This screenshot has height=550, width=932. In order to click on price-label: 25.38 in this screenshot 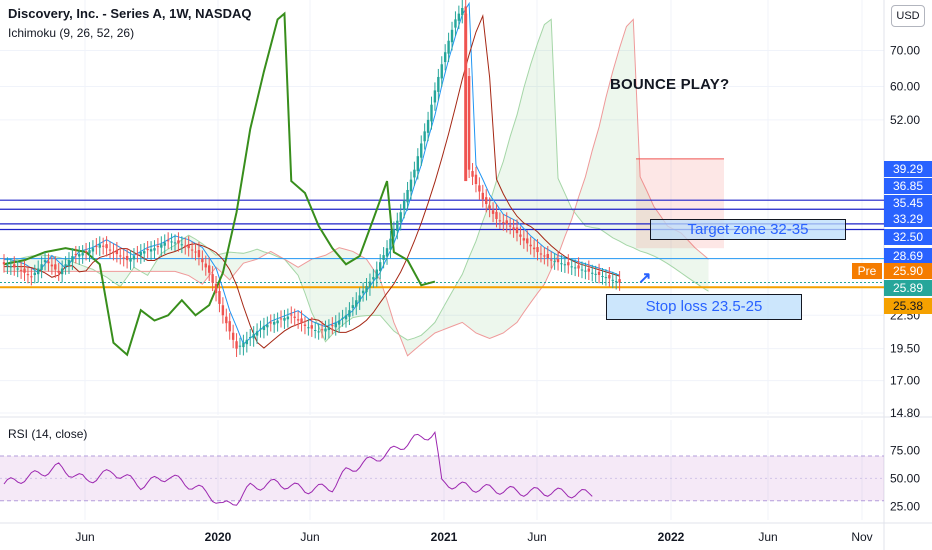, I will do `click(908, 306)`.